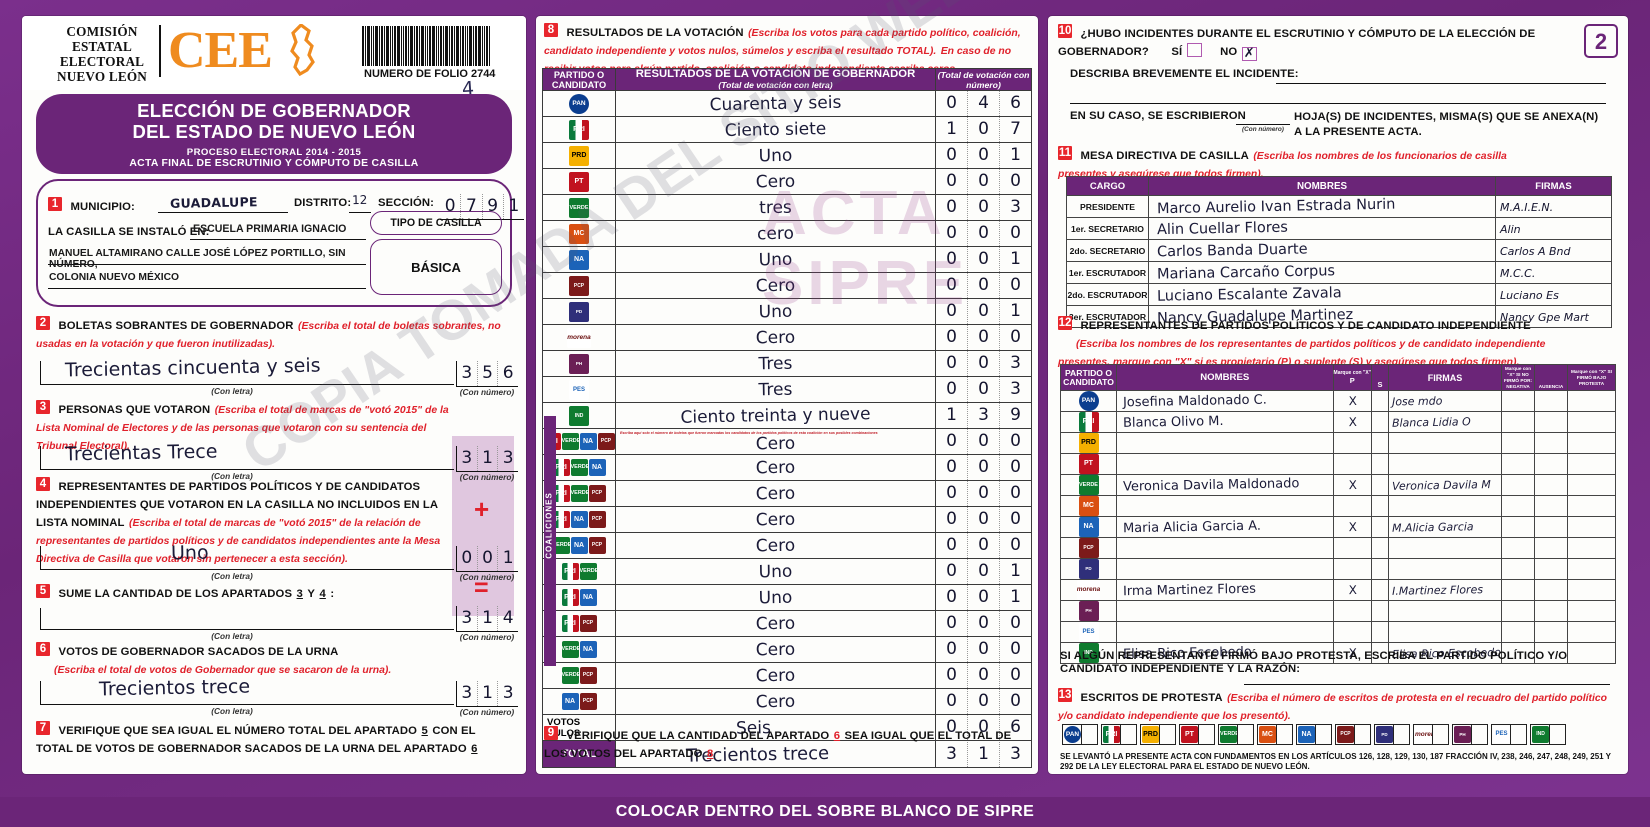 The width and height of the screenshot is (1650, 827). What do you see at coordinates (1553, 206) in the screenshot?
I see `mesa-firma-cell: M.A.I.E.N.` at bounding box center [1553, 206].